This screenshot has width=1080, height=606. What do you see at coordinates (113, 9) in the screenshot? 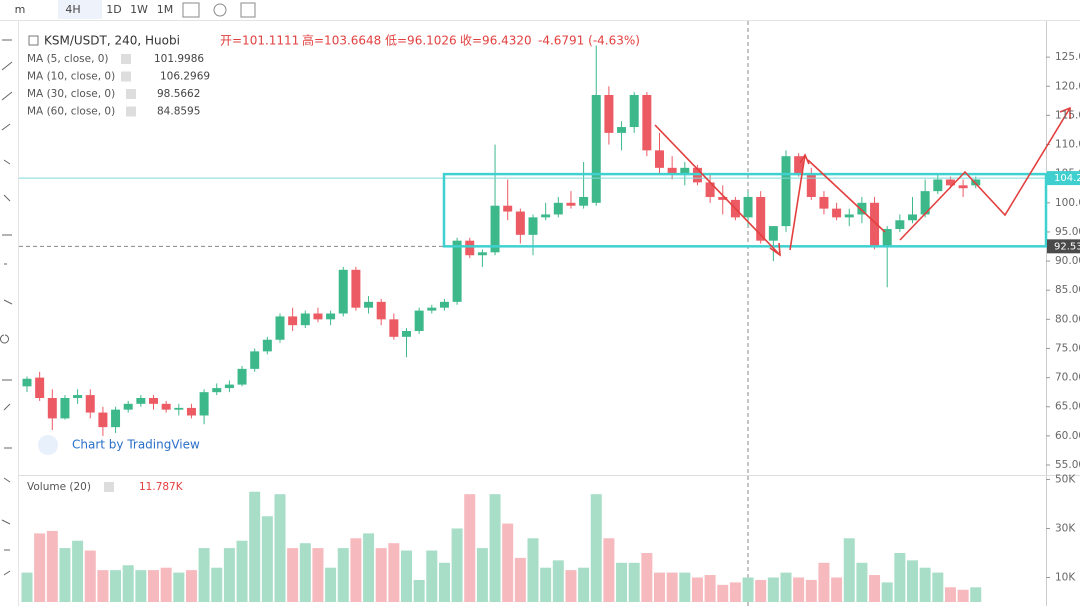
I see `interval-button: 1D` at bounding box center [113, 9].